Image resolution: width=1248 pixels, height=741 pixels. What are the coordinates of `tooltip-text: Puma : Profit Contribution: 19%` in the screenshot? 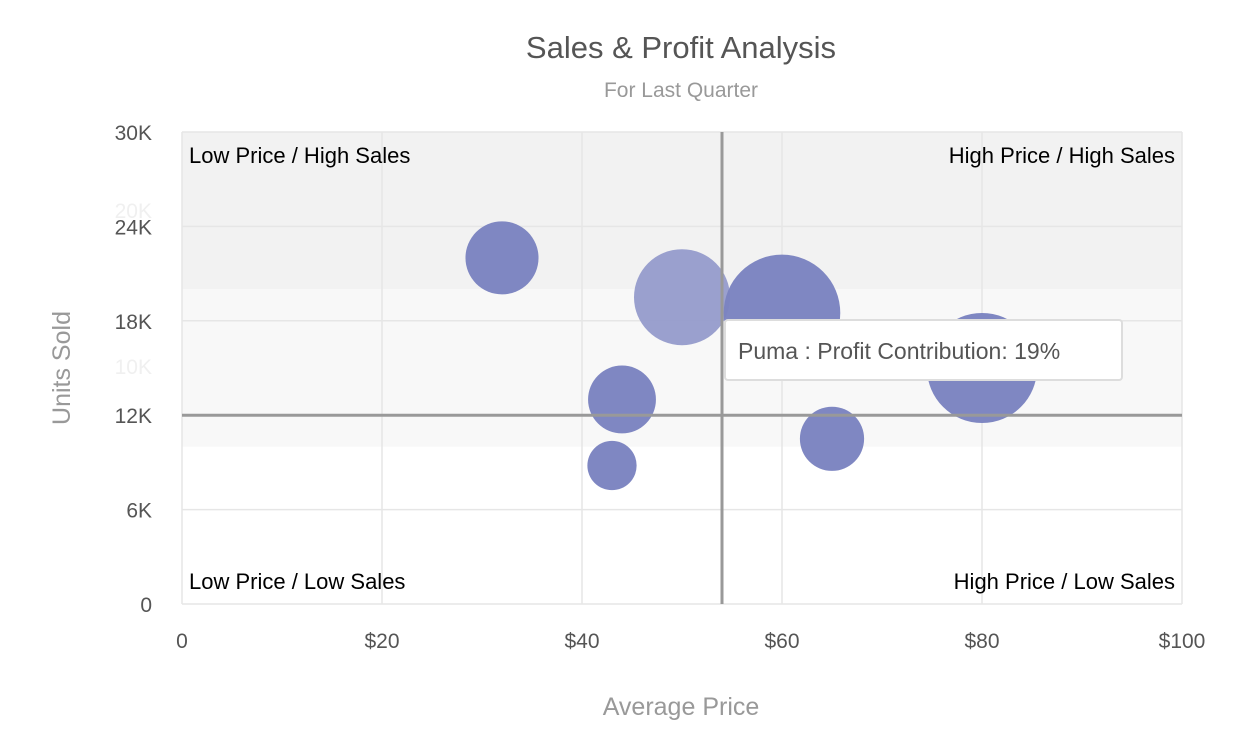 It's located at (899, 351).